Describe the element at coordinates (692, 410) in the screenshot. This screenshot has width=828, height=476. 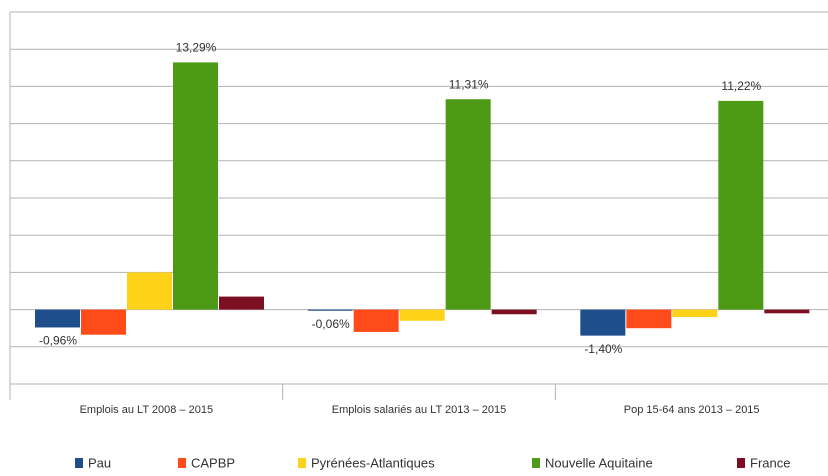
I see `x-tick-label: Pop 15-64 ans 2013 – 2015` at that location.